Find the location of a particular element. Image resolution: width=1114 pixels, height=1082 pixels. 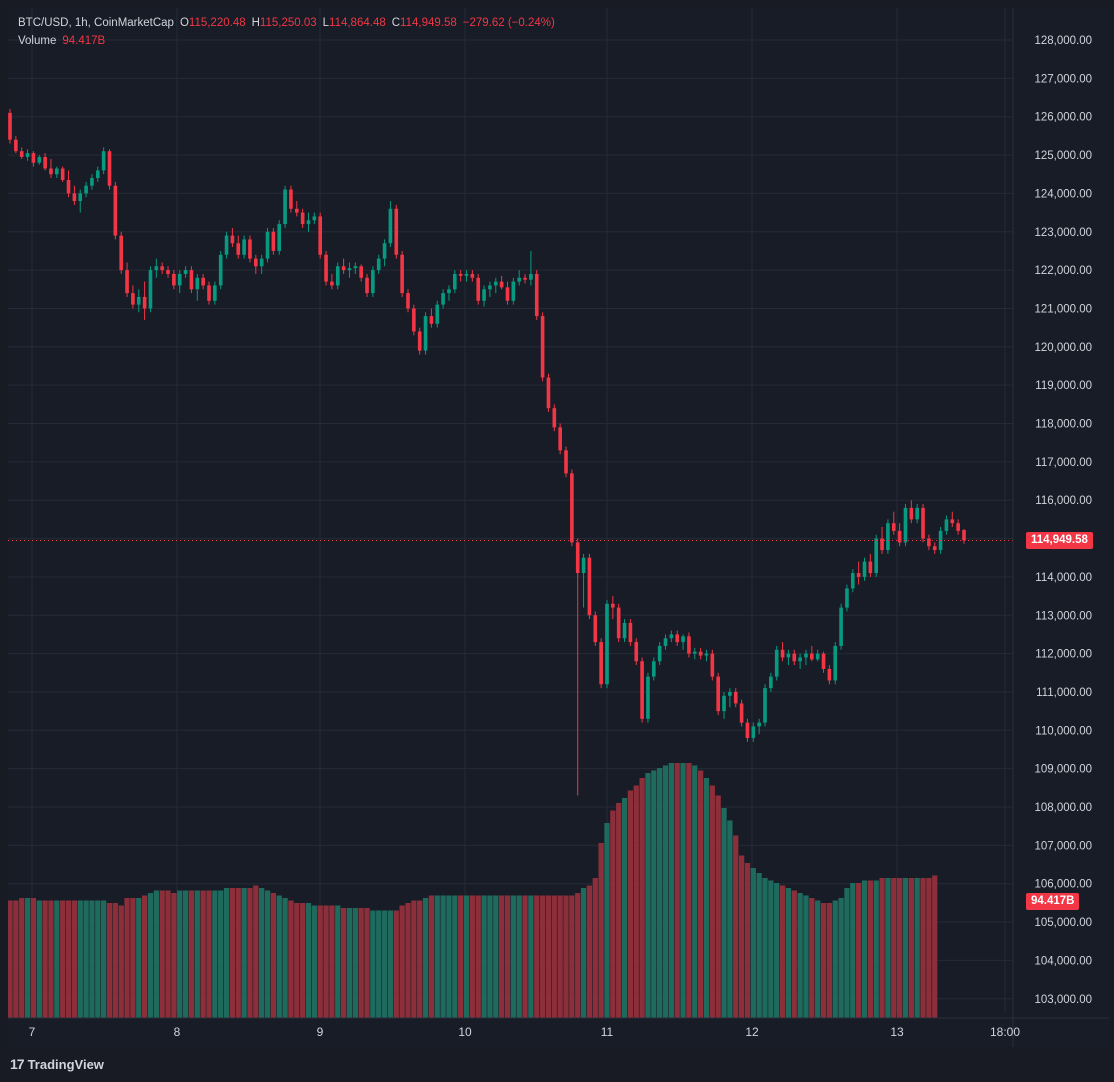

legend-high-value: 115,250.03 is located at coordinates (288, 23).